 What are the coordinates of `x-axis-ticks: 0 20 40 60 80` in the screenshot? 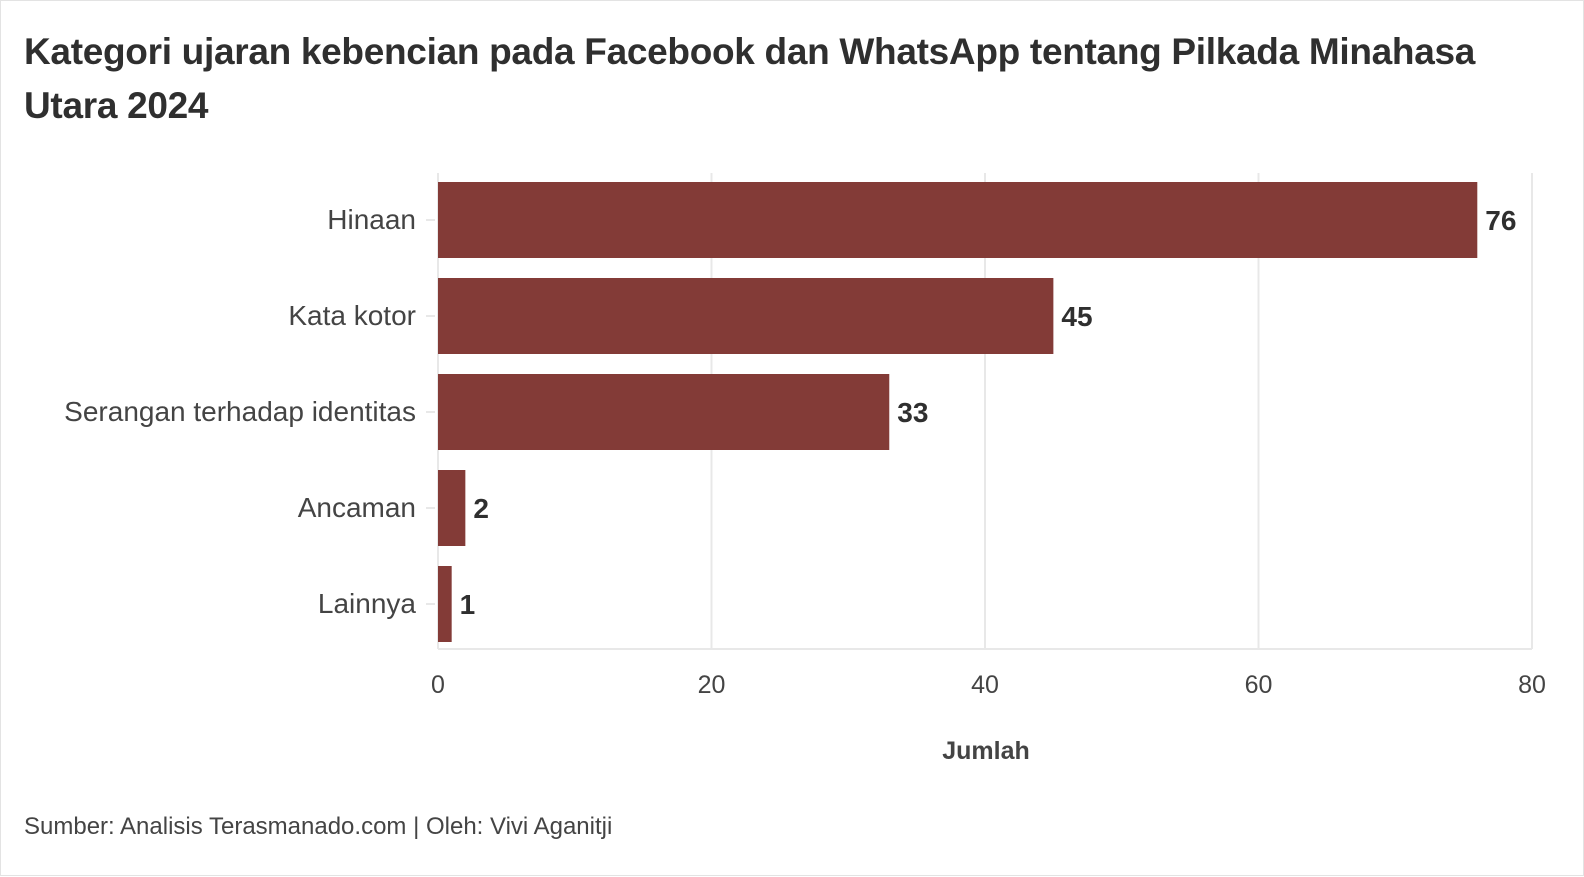 It's located at (988, 685).